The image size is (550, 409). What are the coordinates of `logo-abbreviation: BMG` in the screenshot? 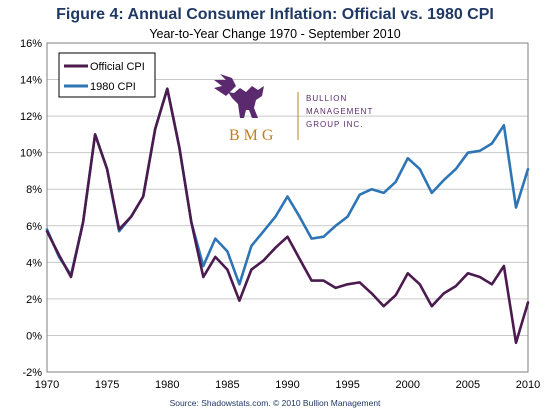 It's located at (253, 135).